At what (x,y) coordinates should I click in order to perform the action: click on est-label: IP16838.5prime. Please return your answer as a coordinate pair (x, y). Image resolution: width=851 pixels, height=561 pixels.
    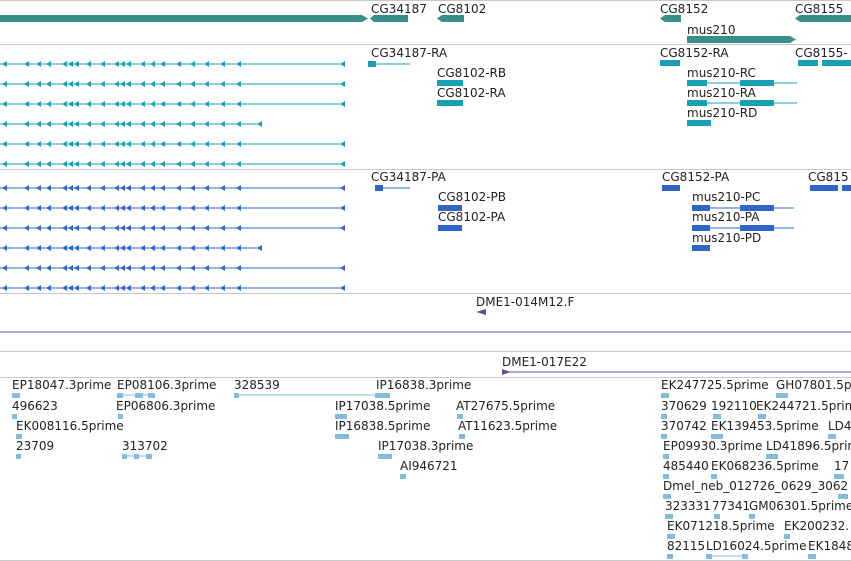
    Looking at the image, I should click on (382, 426).